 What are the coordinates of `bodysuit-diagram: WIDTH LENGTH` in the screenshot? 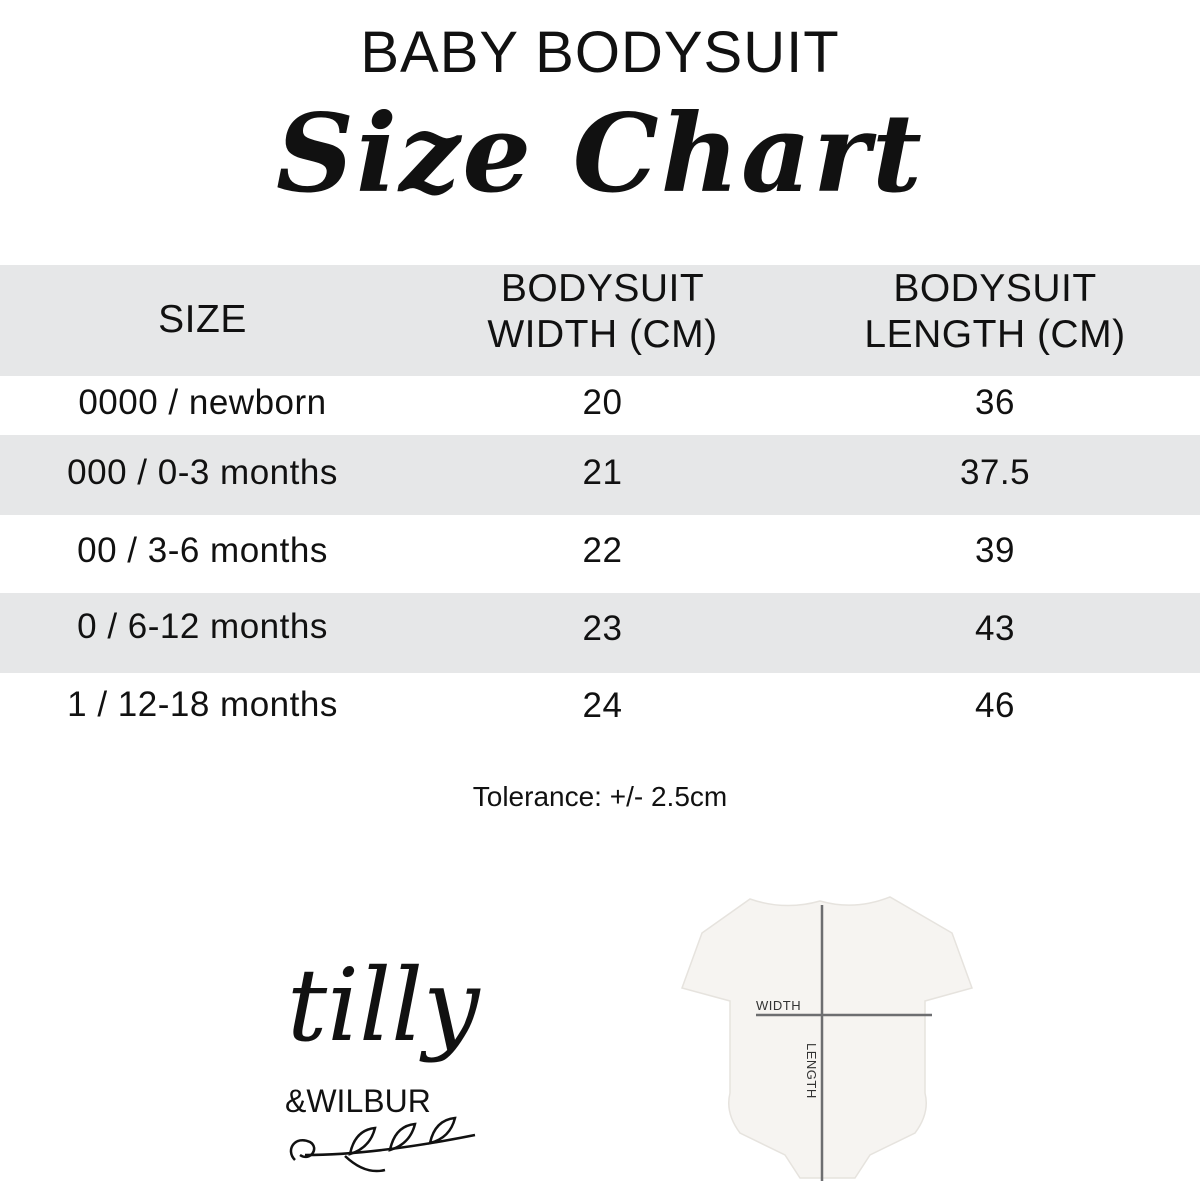 It's located at (827, 1038).